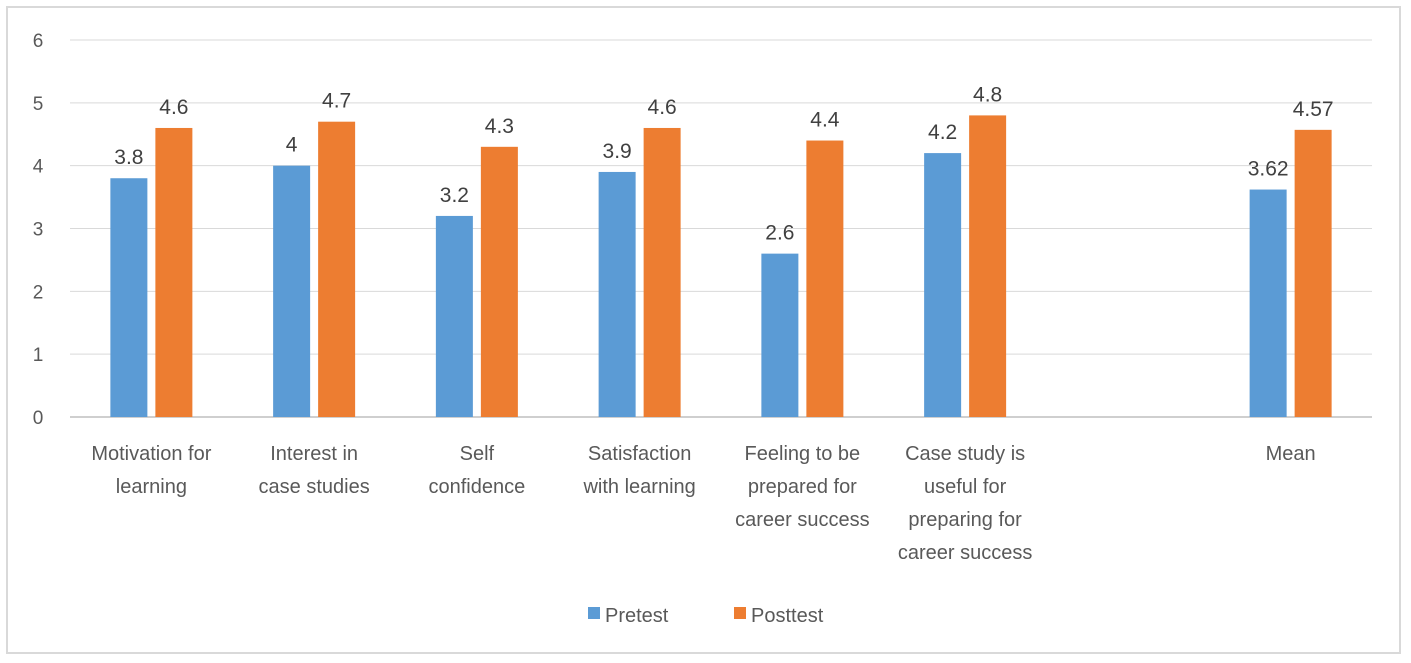 Image resolution: width=1411 pixels, height=663 pixels. What do you see at coordinates (803, 454) in the screenshot?
I see `x-tick-label: Feeling to be` at bounding box center [803, 454].